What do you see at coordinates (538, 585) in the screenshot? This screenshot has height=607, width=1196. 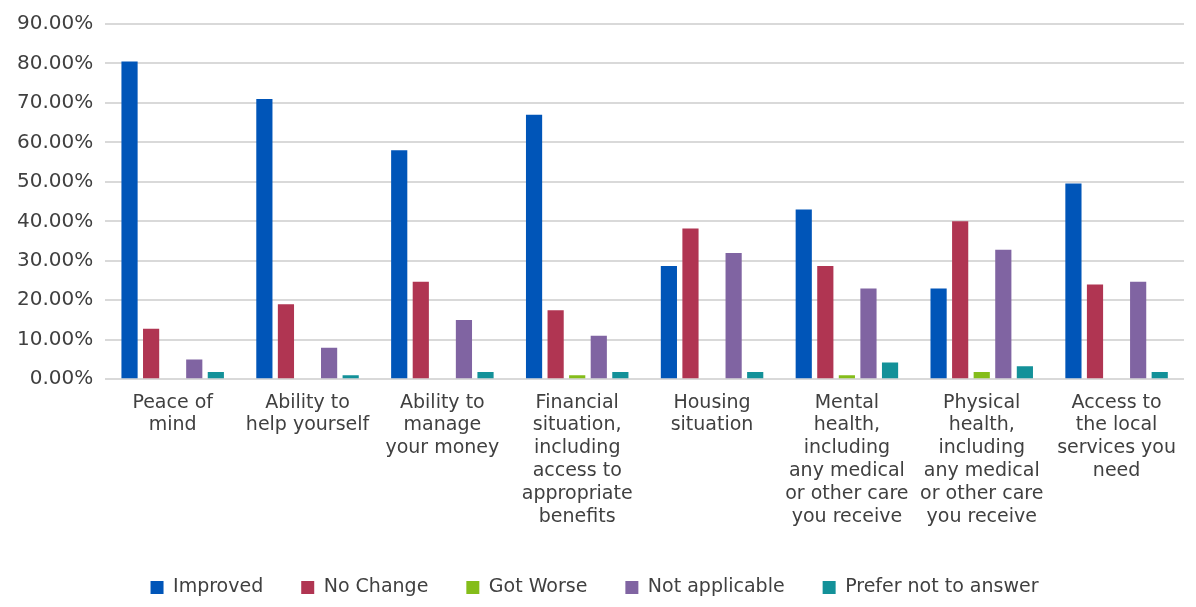 I see `legend-label: Got Worse` at bounding box center [538, 585].